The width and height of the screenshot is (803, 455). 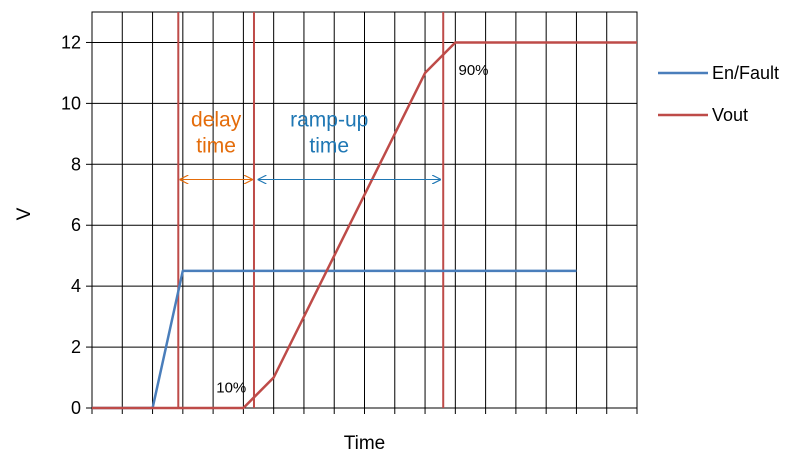 What do you see at coordinates (76, 408) in the screenshot?
I see `y-tick-label: 0` at bounding box center [76, 408].